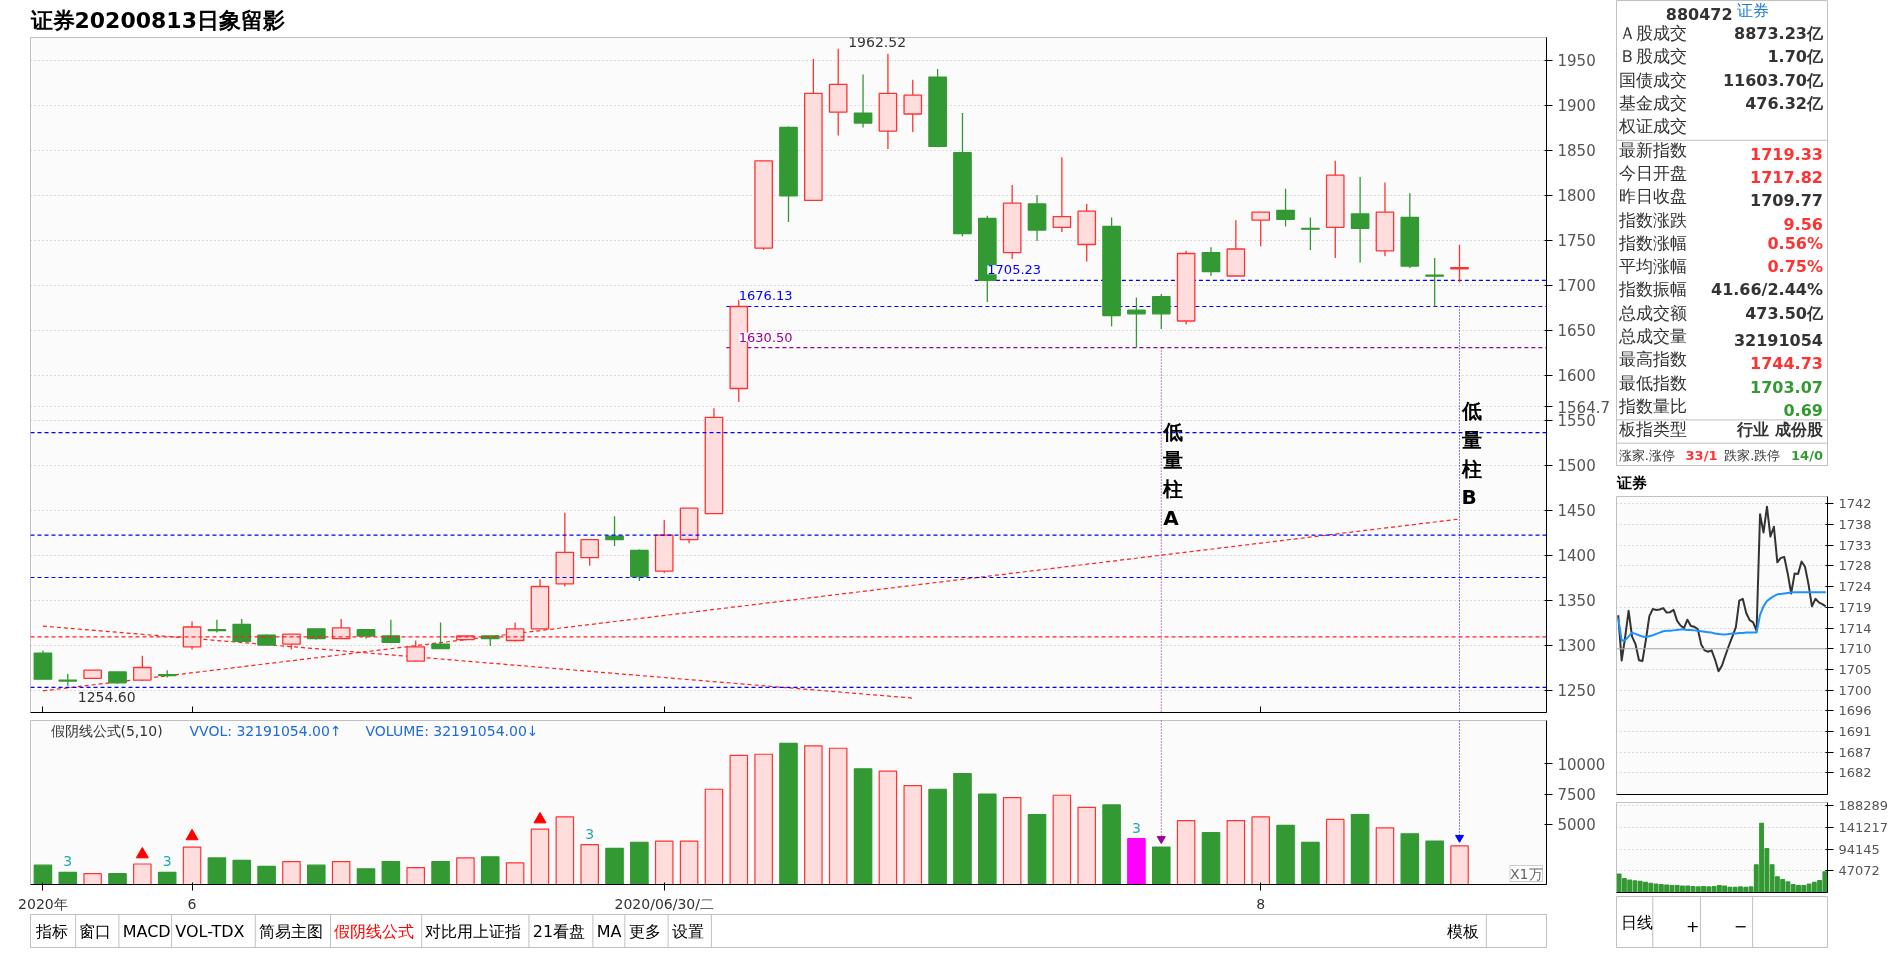 The height and width of the screenshot is (953, 1891). What do you see at coordinates (1855, 669) in the screenshot?
I see `y-tick-label: 1705` at bounding box center [1855, 669].